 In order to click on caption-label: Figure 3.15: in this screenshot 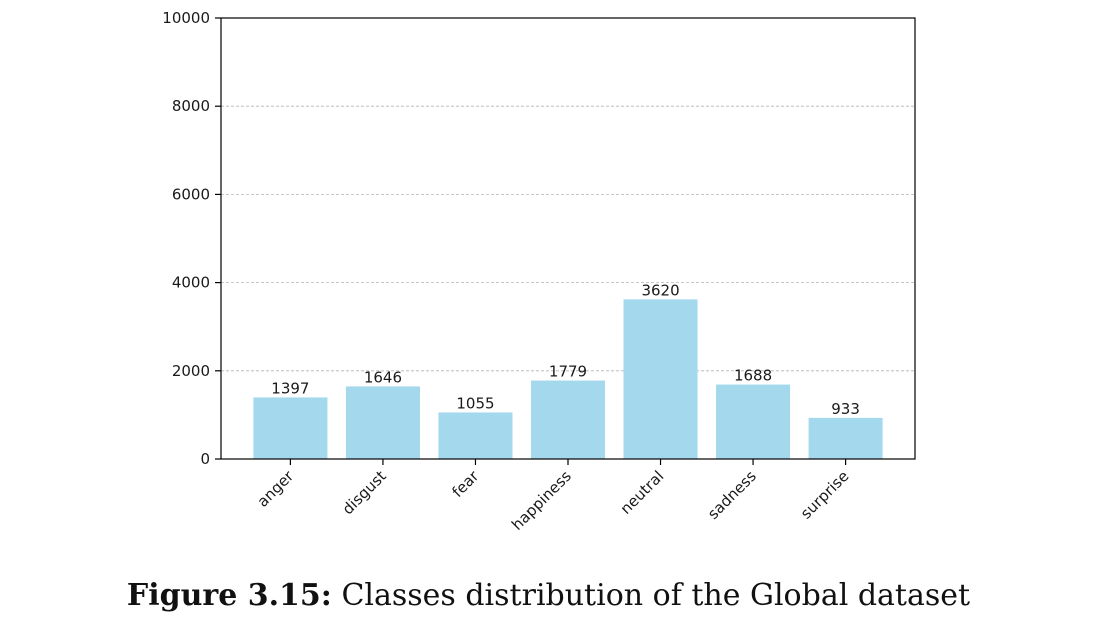, I will do `click(229, 595)`.